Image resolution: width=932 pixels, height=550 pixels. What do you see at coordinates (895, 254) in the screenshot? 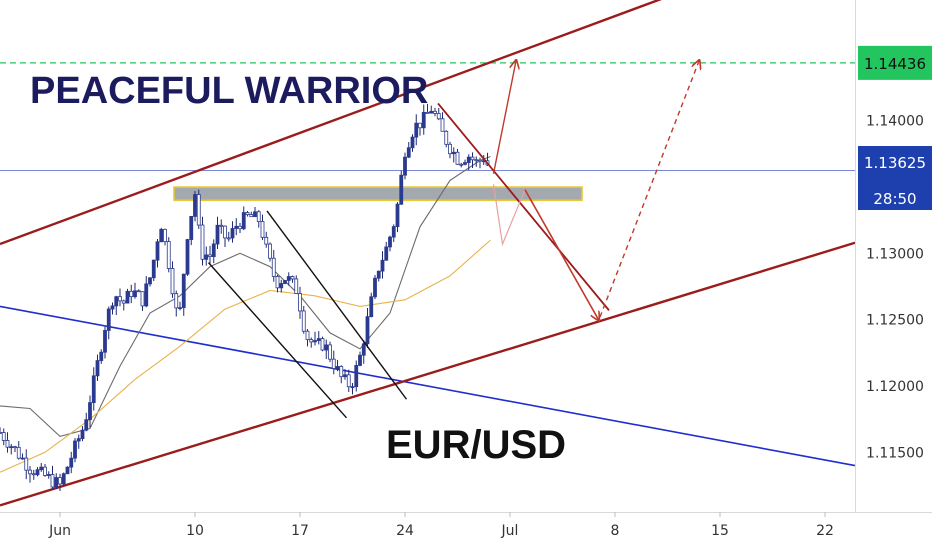
I see `y-tick-label: 1.13000` at bounding box center [895, 254].